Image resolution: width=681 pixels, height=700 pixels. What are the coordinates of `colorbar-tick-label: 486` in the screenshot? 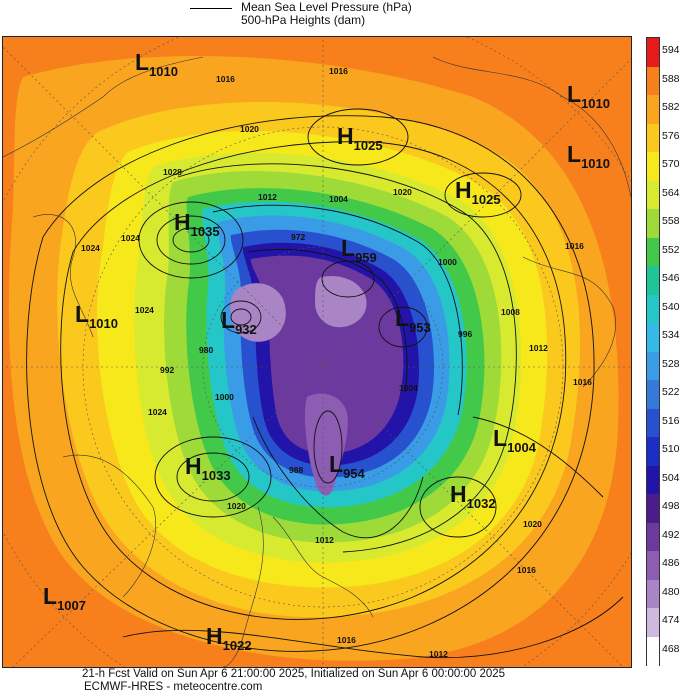 It's located at (671, 563).